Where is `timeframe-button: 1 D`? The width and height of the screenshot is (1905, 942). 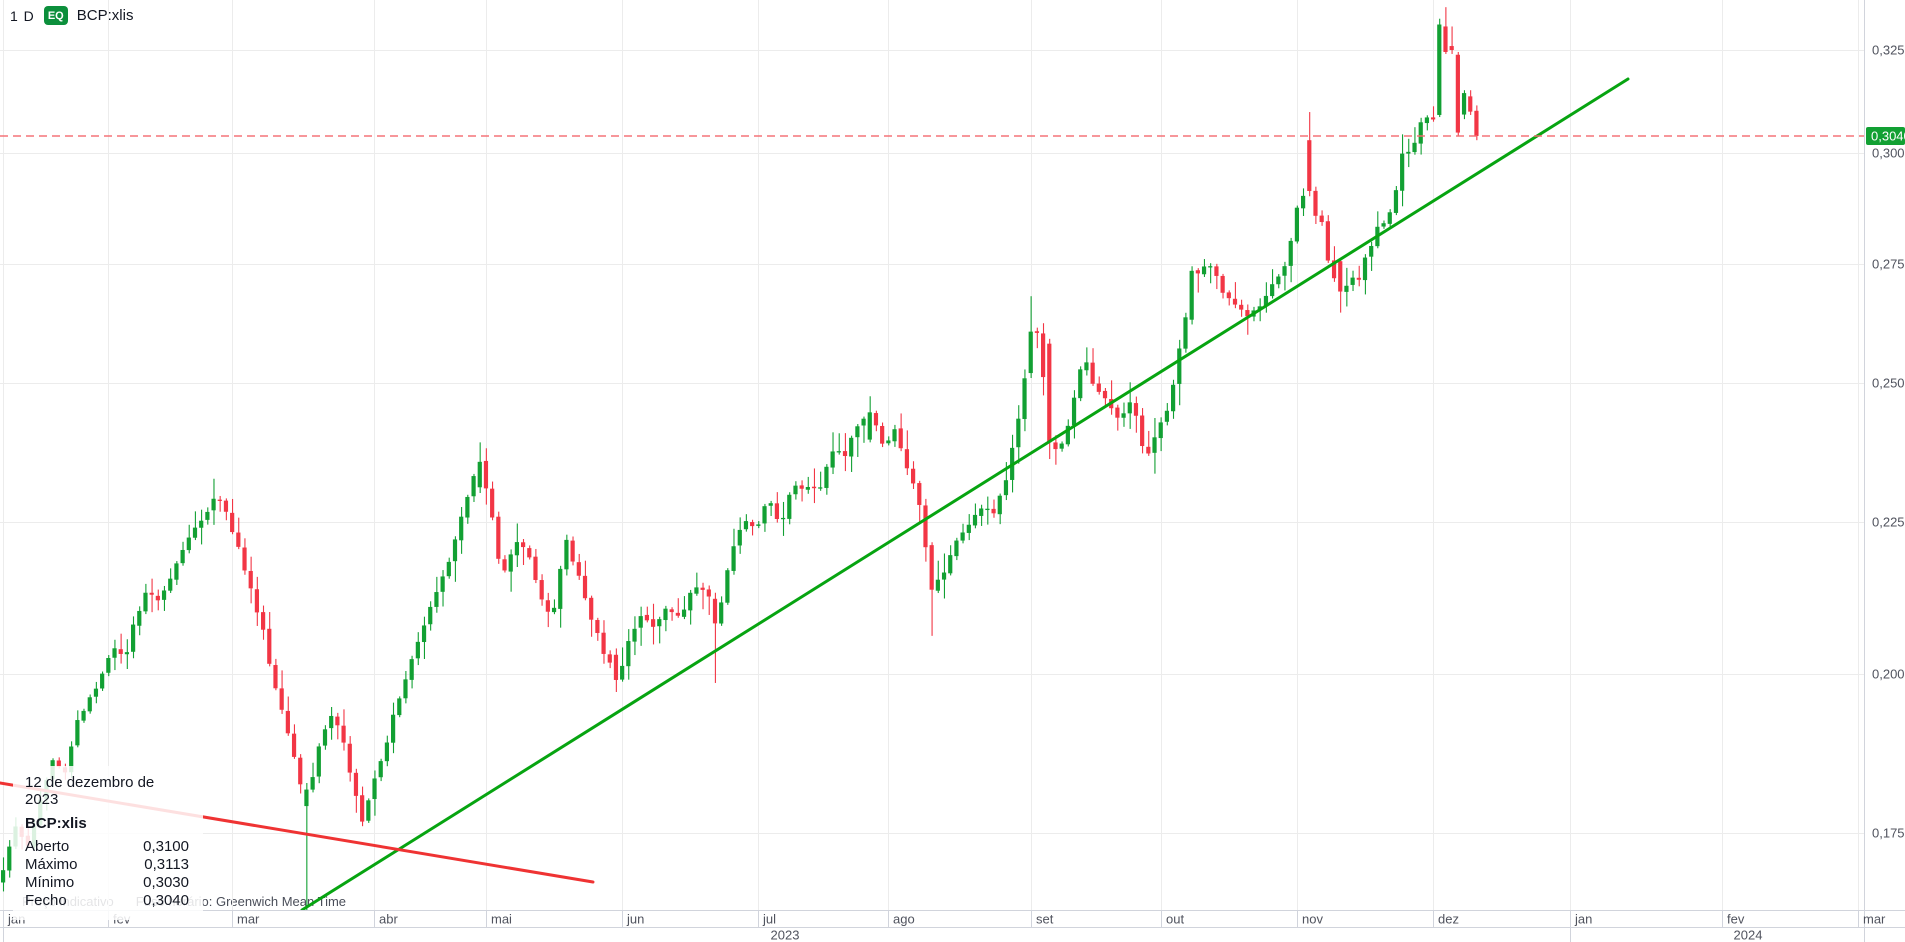
timeframe-button: 1 D is located at coordinates (22, 15).